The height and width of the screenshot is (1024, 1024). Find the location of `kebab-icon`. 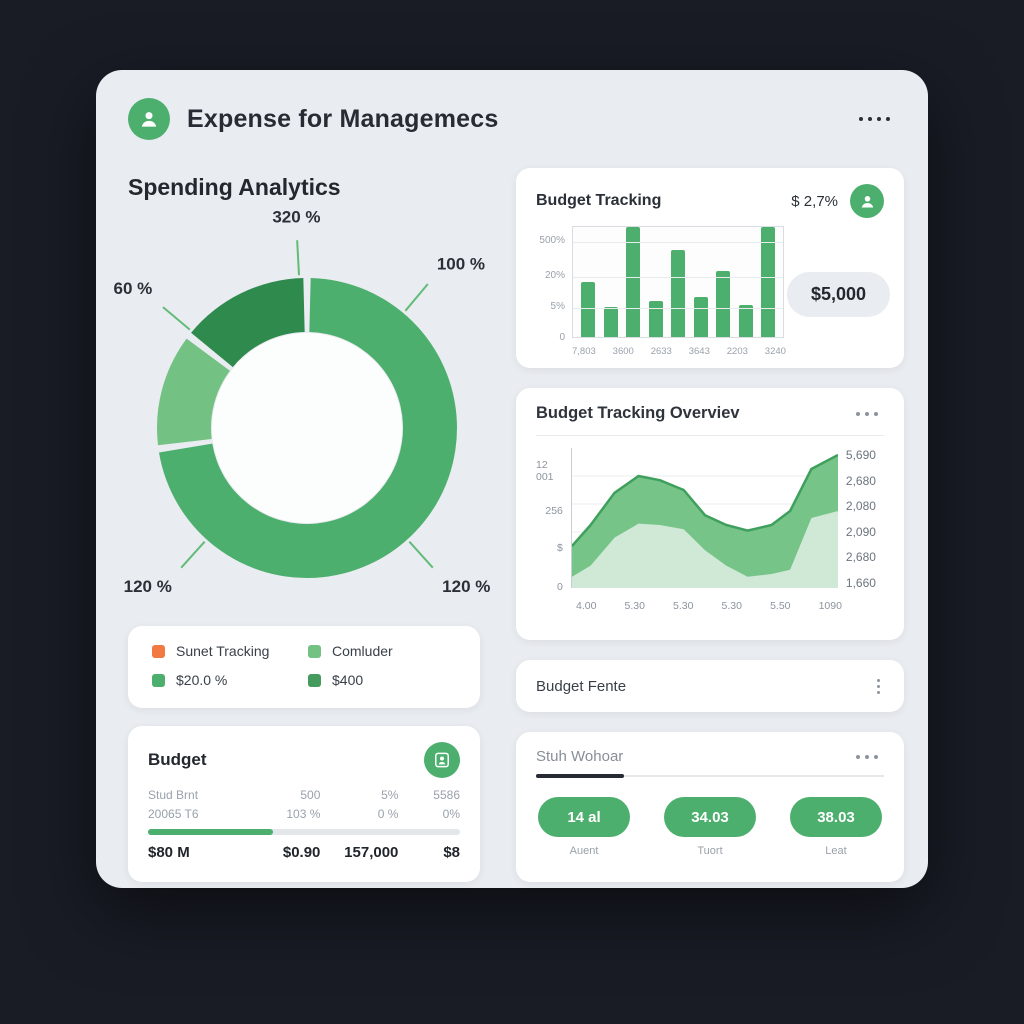

kebab-icon is located at coordinates (878, 686).